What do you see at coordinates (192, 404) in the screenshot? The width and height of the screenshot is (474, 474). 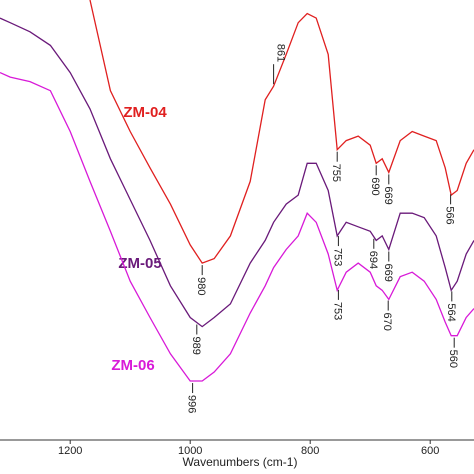 I see `peak-label: 996` at bounding box center [192, 404].